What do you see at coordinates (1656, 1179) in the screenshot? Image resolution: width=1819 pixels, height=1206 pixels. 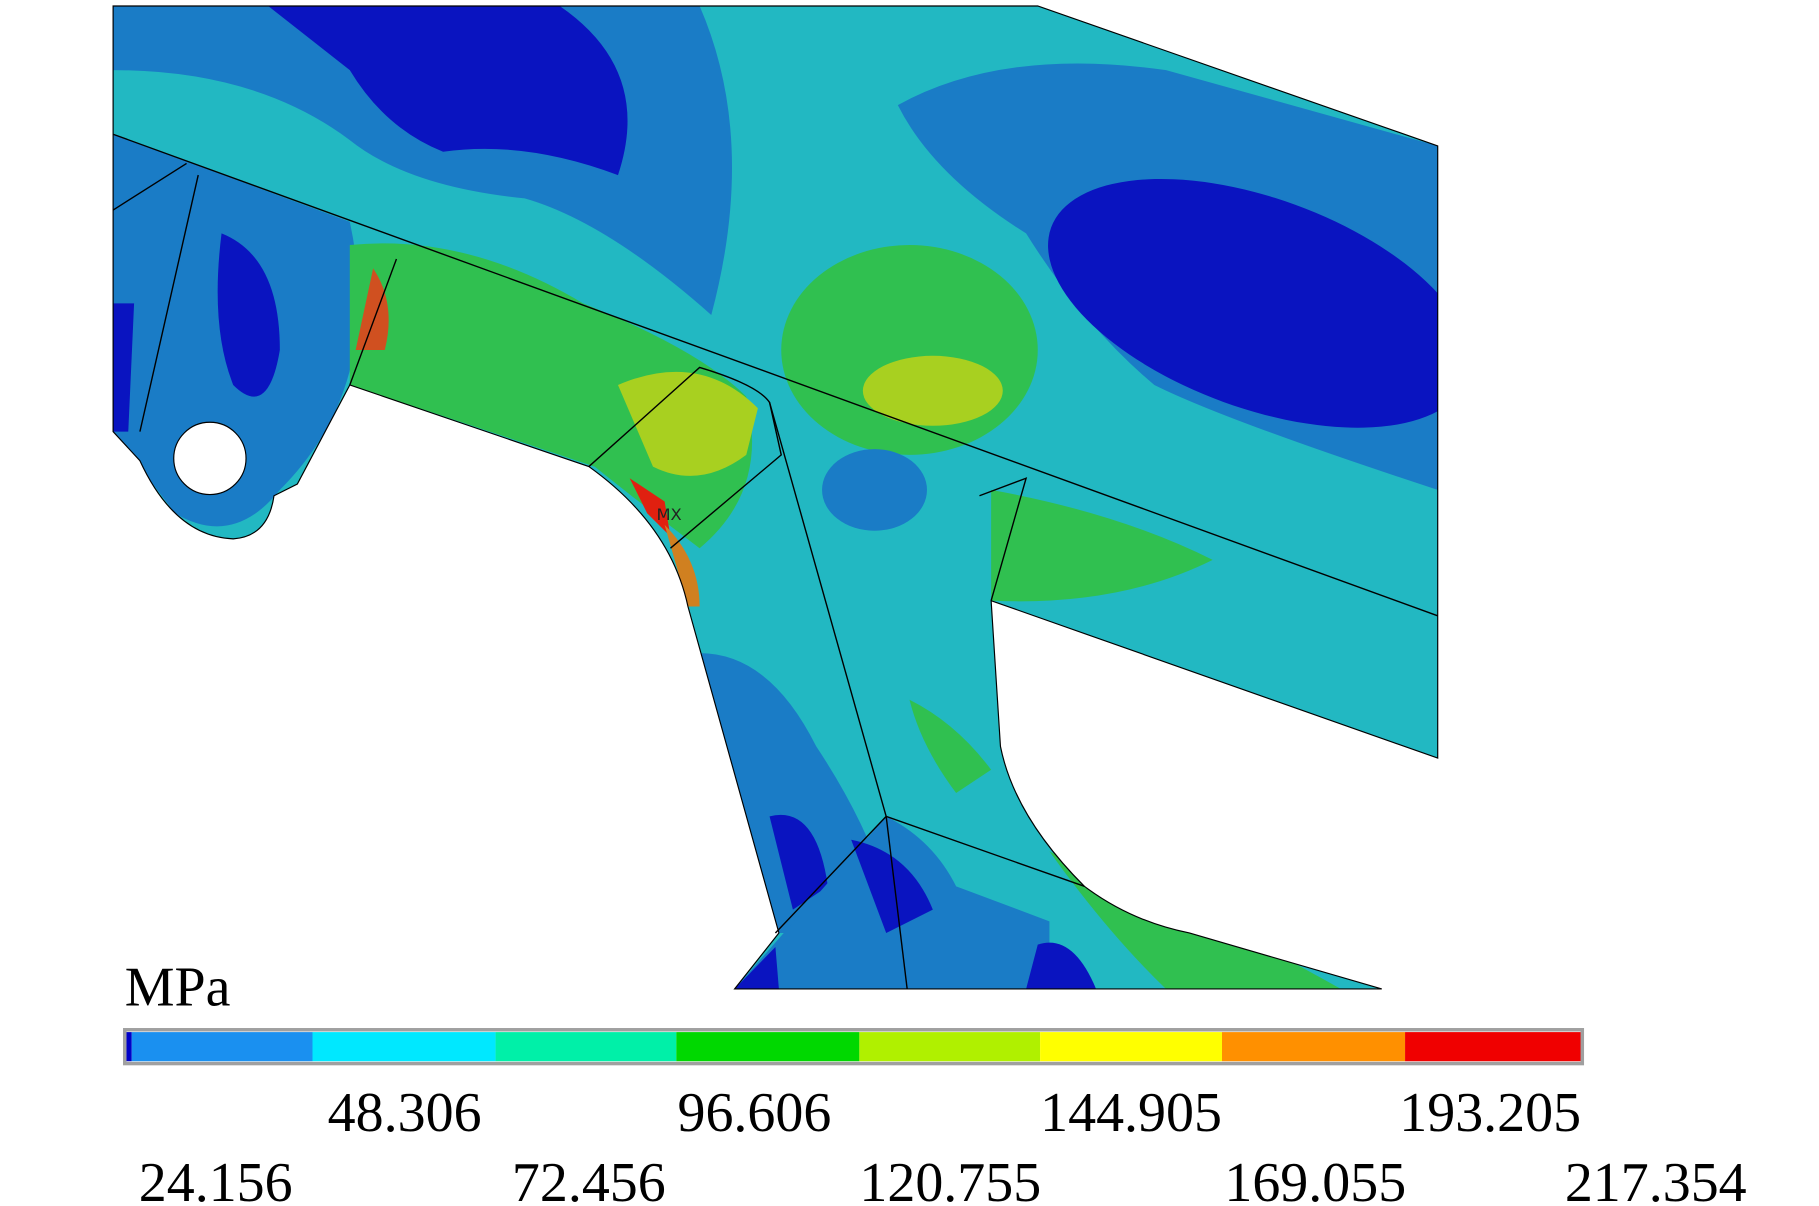 I see `legend-label: 217.354` at bounding box center [1656, 1179].